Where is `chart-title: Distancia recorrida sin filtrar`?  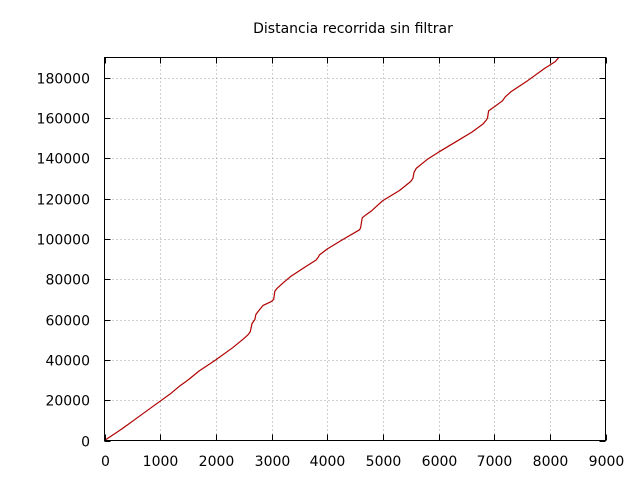 chart-title: Distancia recorrida sin filtrar is located at coordinates (353, 29).